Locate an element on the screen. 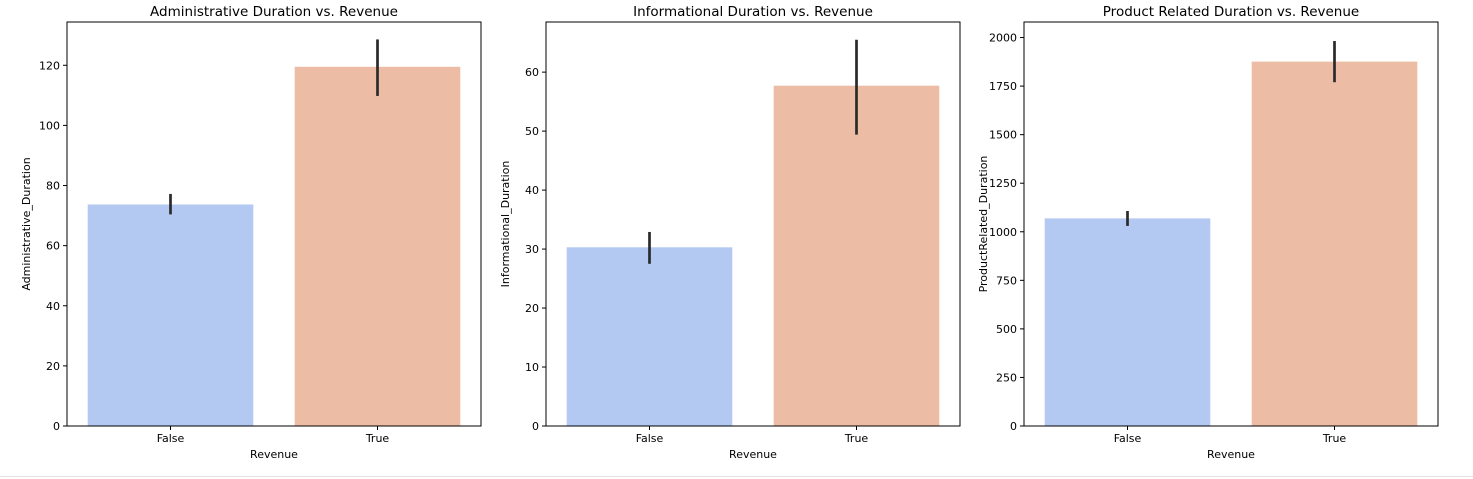 The height and width of the screenshot is (479, 1473). y-tick-label: 750 is located at coordinates (1006, 280).